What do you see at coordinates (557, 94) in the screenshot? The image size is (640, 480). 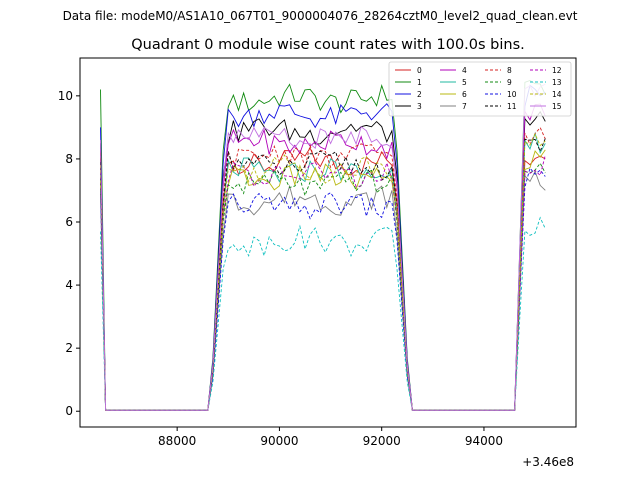 I see `legend-label-14: 14` at bounding box center [557, 94].